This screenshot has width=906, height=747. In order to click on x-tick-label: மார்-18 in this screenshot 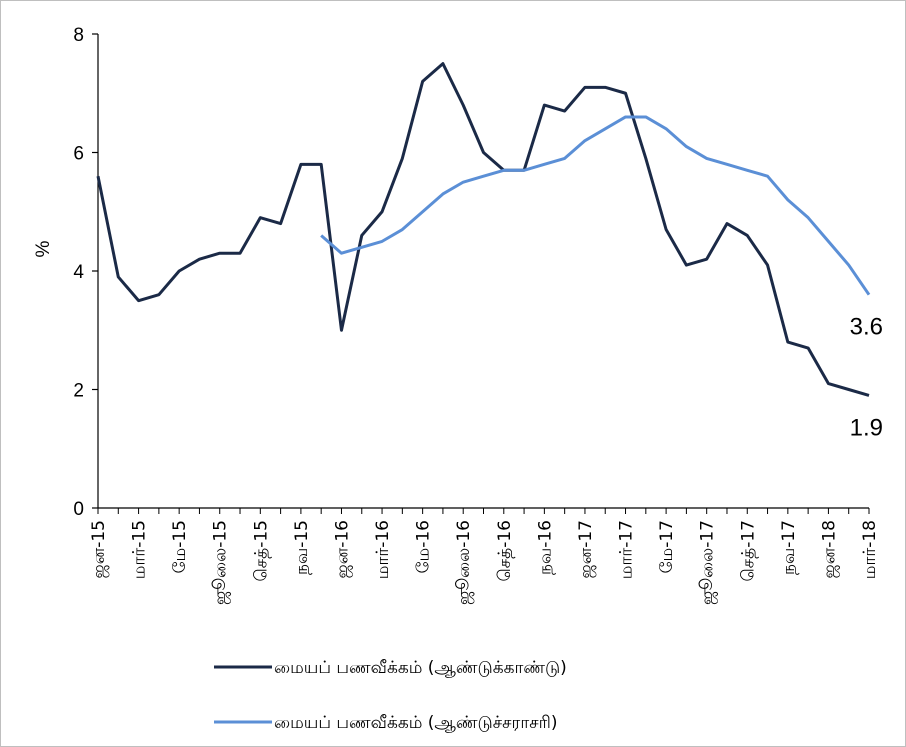, I will do `click(870, 549)`.